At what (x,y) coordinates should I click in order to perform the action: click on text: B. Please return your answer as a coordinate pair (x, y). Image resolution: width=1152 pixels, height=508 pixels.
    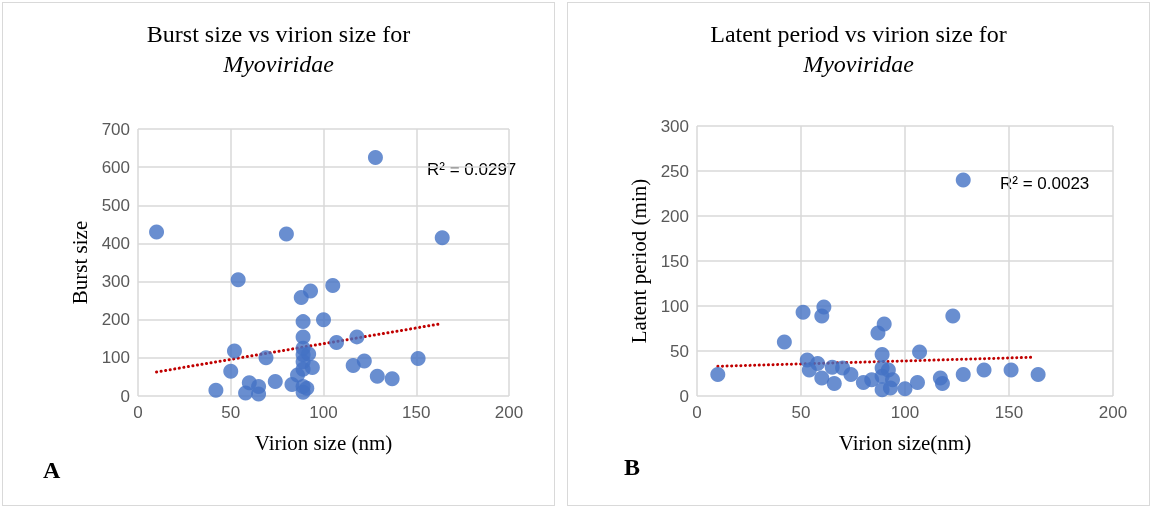
    Looking at the image, I should click on (632, 467).